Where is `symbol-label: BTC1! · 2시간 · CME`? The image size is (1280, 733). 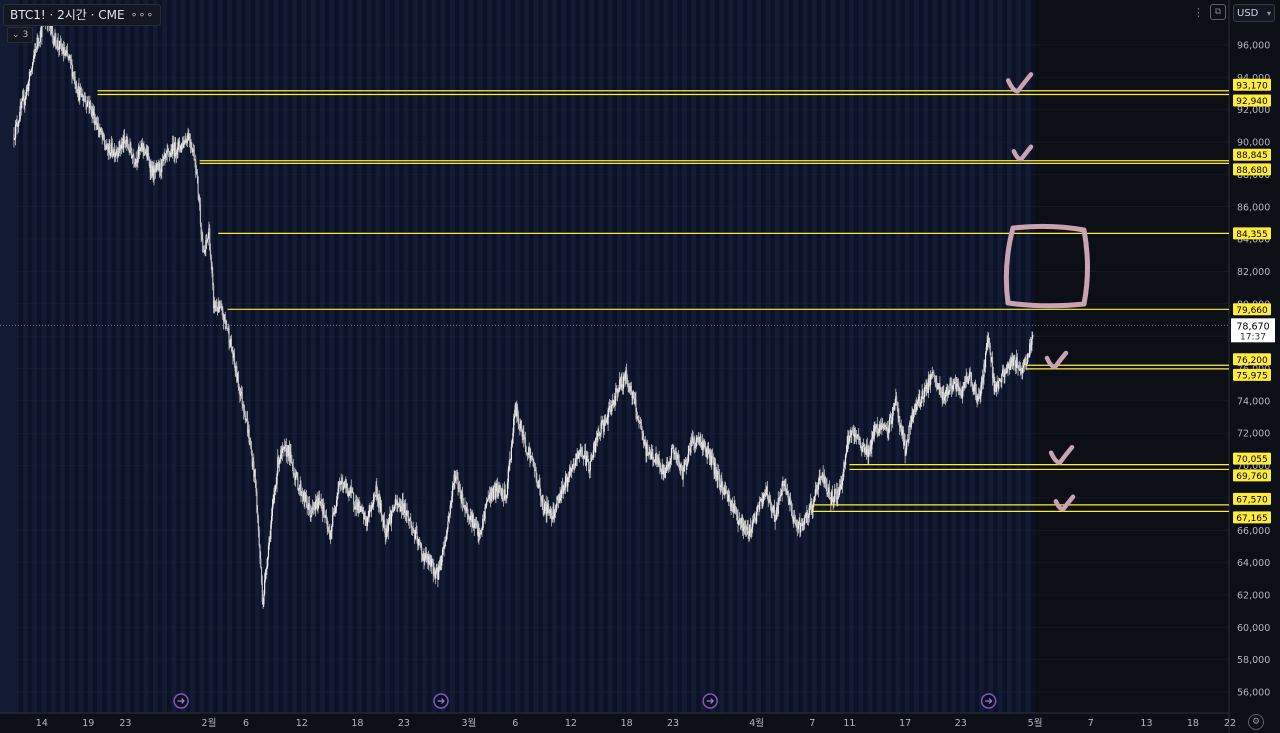 symbol-label: BTC1! · 2시간 · CME is located at coordinates (67, 15).